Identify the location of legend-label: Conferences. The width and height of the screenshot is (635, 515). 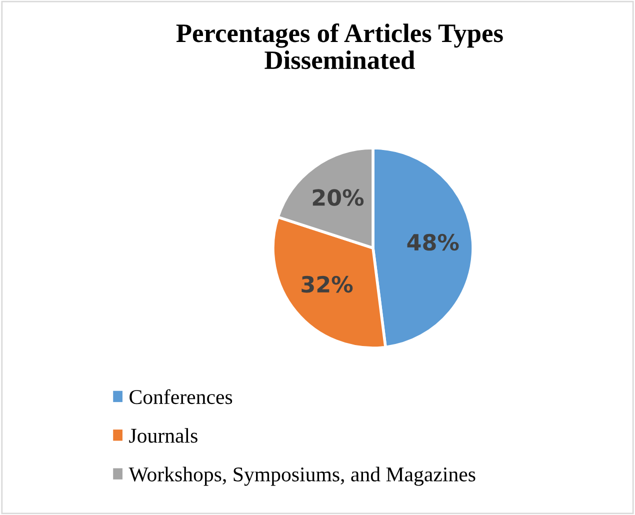
(181, 396).